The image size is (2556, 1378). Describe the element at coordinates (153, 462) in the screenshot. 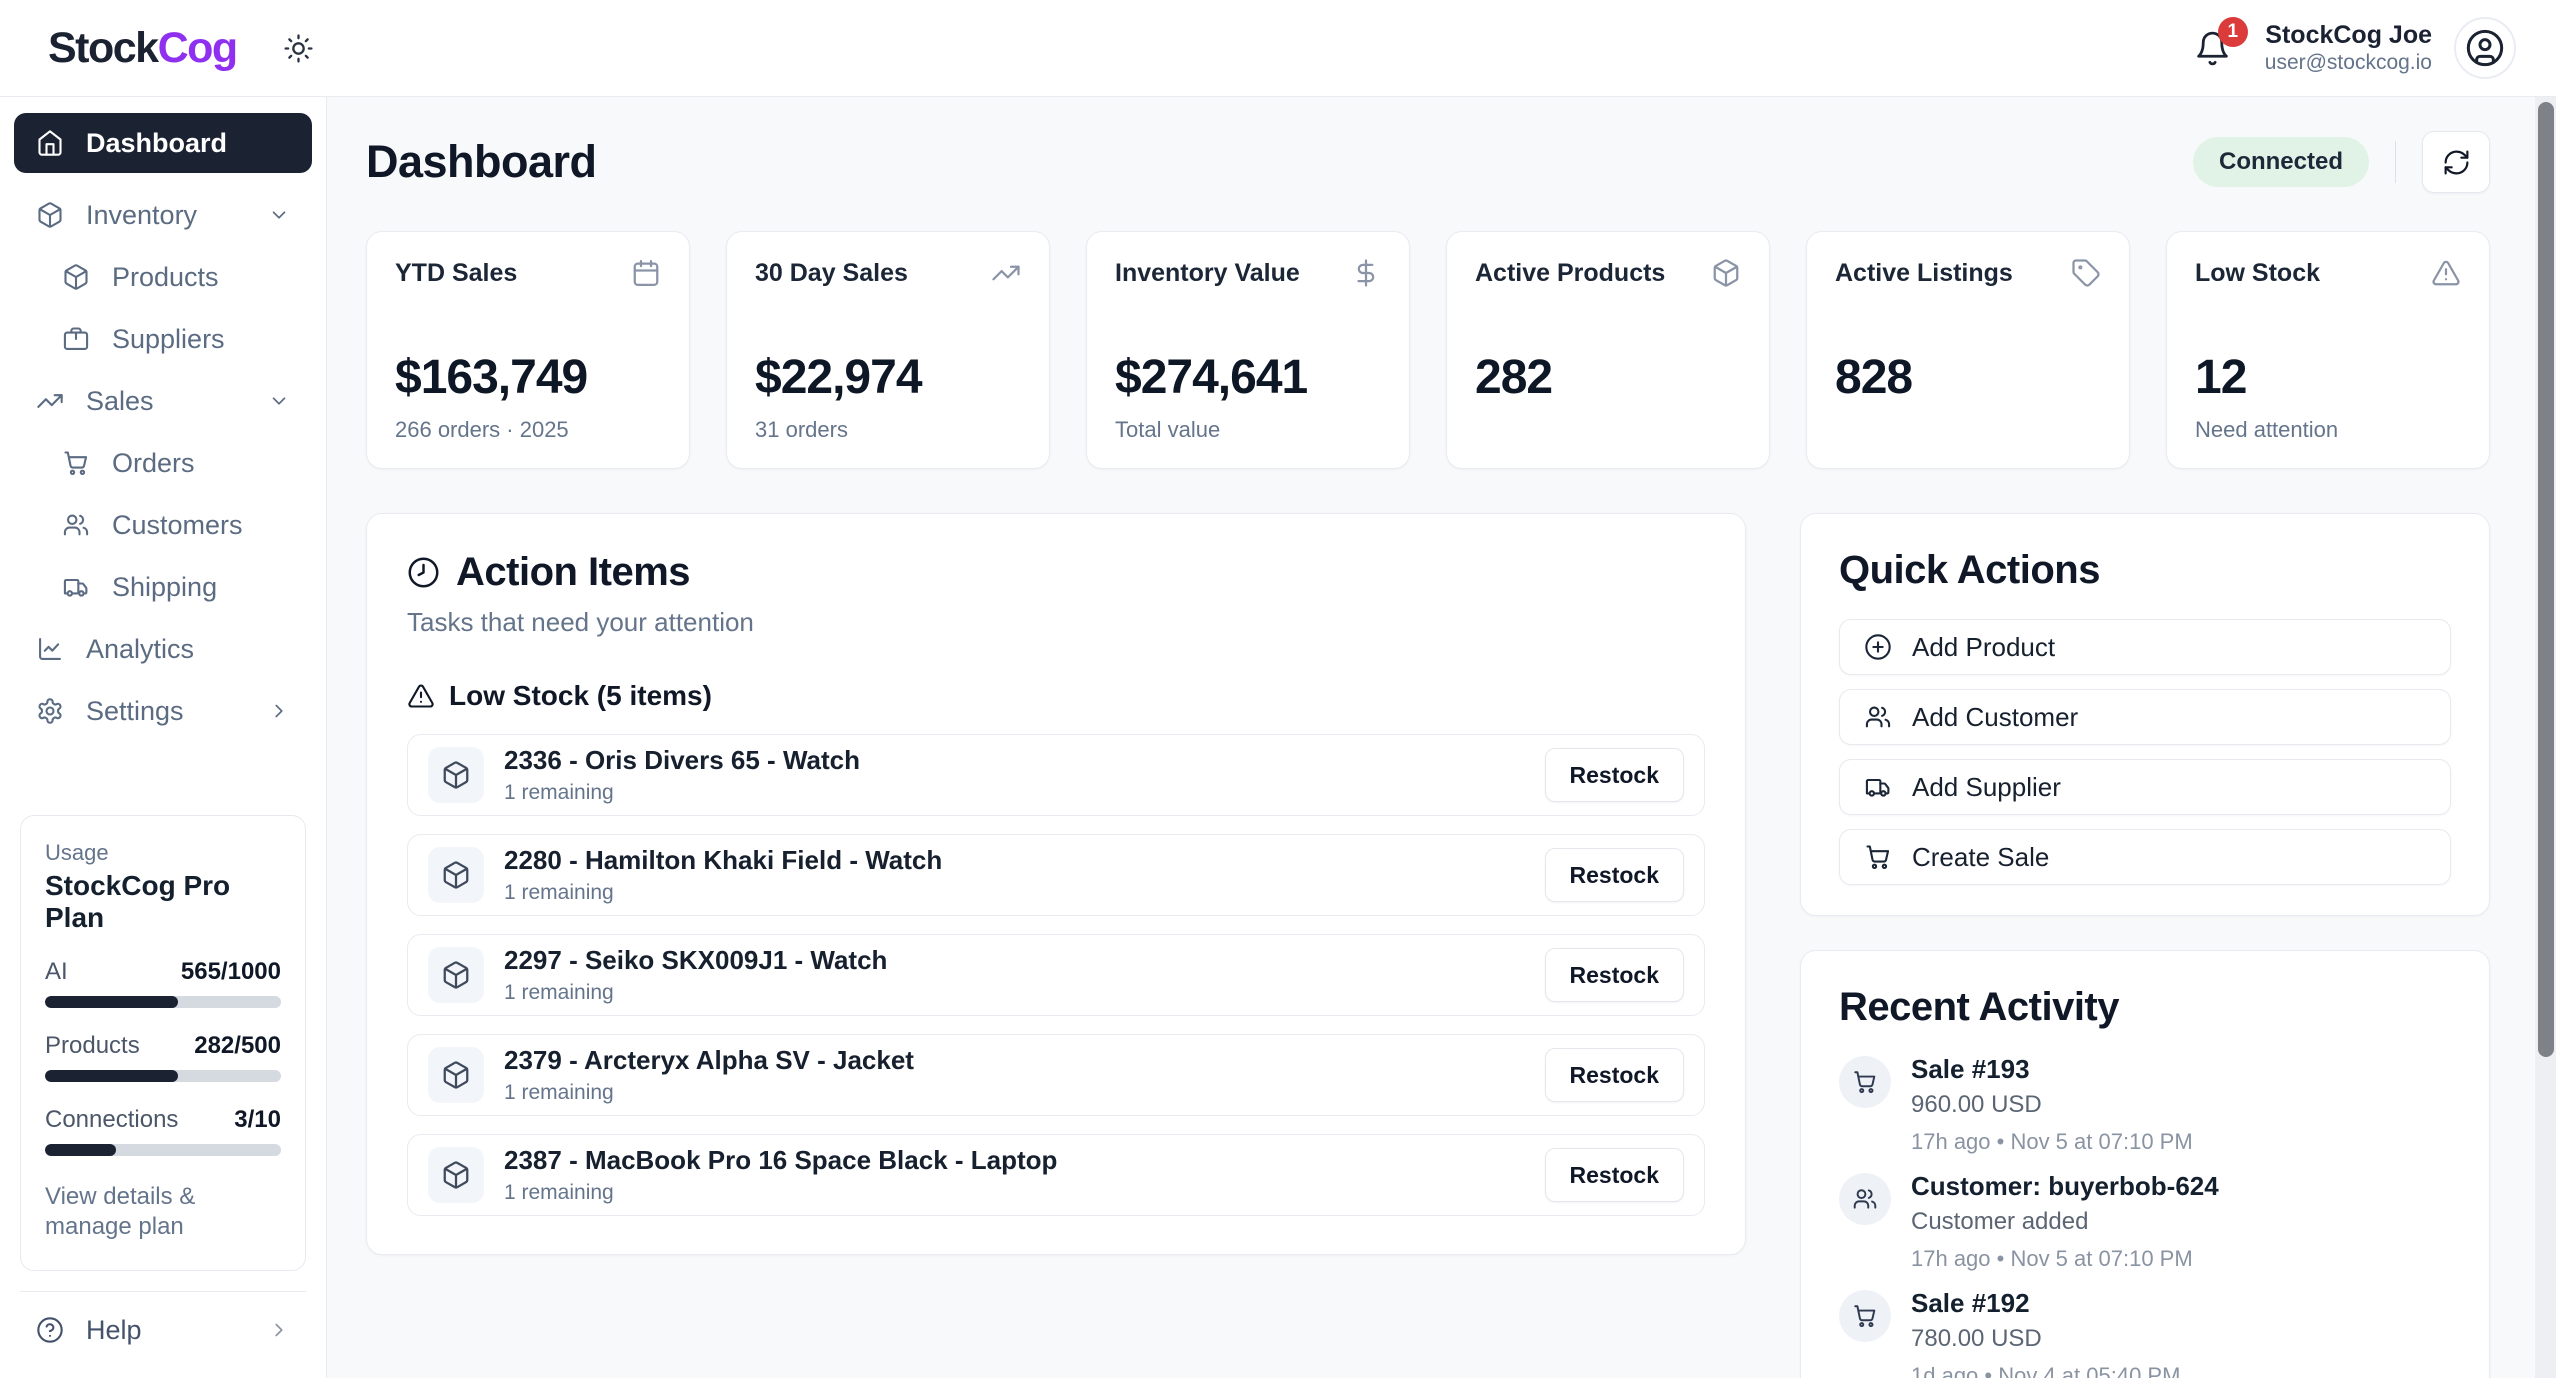

I see `sidebar-item-label: Orders` at that location.